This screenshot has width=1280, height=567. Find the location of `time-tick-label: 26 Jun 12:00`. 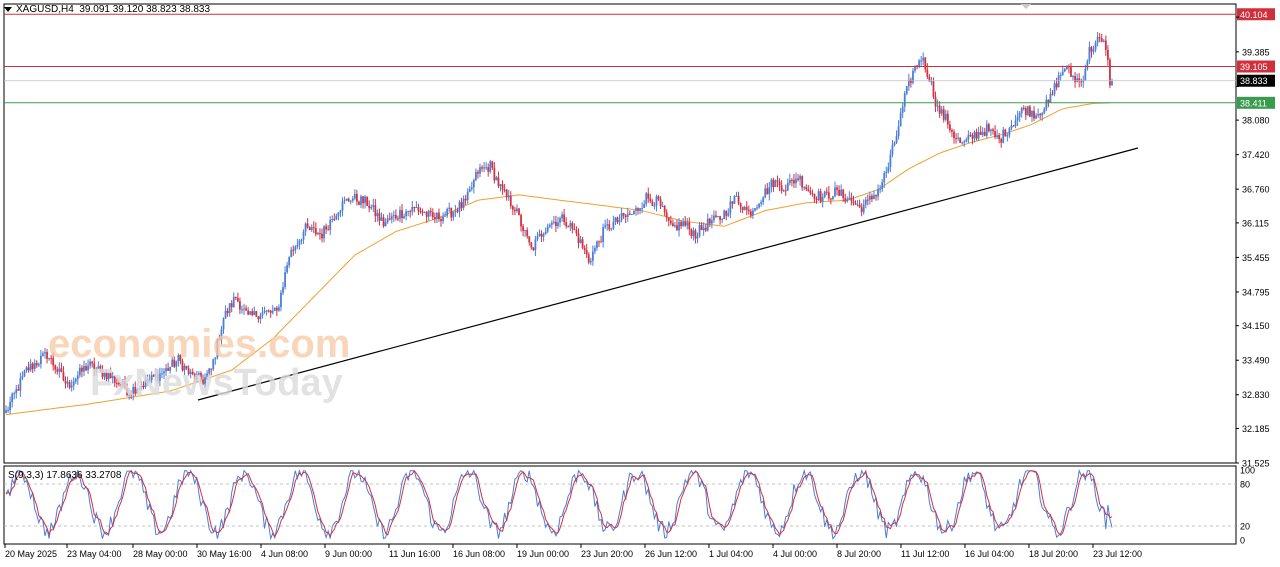

time-tick-label: 26 Jun 12:00 is located at coordinates (671, 554).